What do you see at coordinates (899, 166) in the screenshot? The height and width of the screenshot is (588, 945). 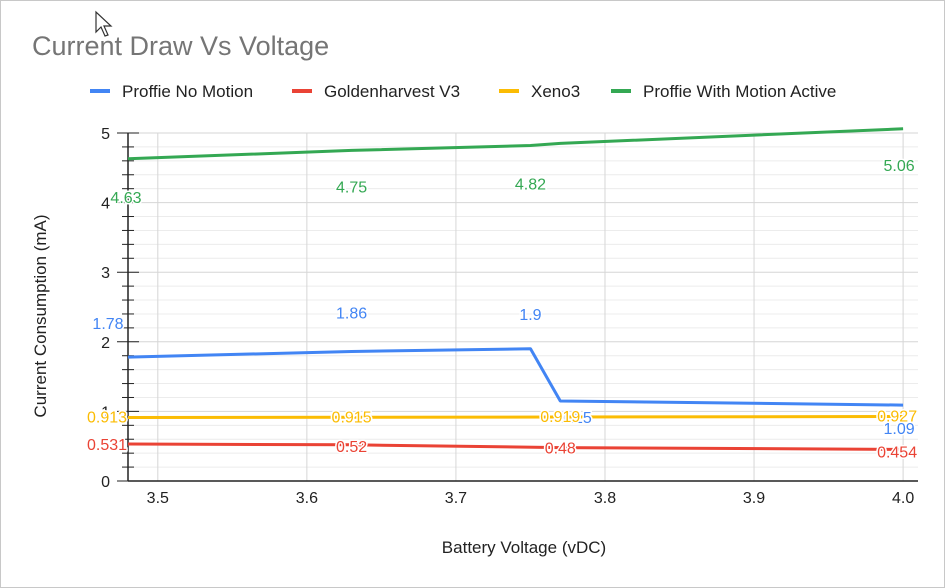 I see `data-label: 5.06` at bounding box center [899, 166].